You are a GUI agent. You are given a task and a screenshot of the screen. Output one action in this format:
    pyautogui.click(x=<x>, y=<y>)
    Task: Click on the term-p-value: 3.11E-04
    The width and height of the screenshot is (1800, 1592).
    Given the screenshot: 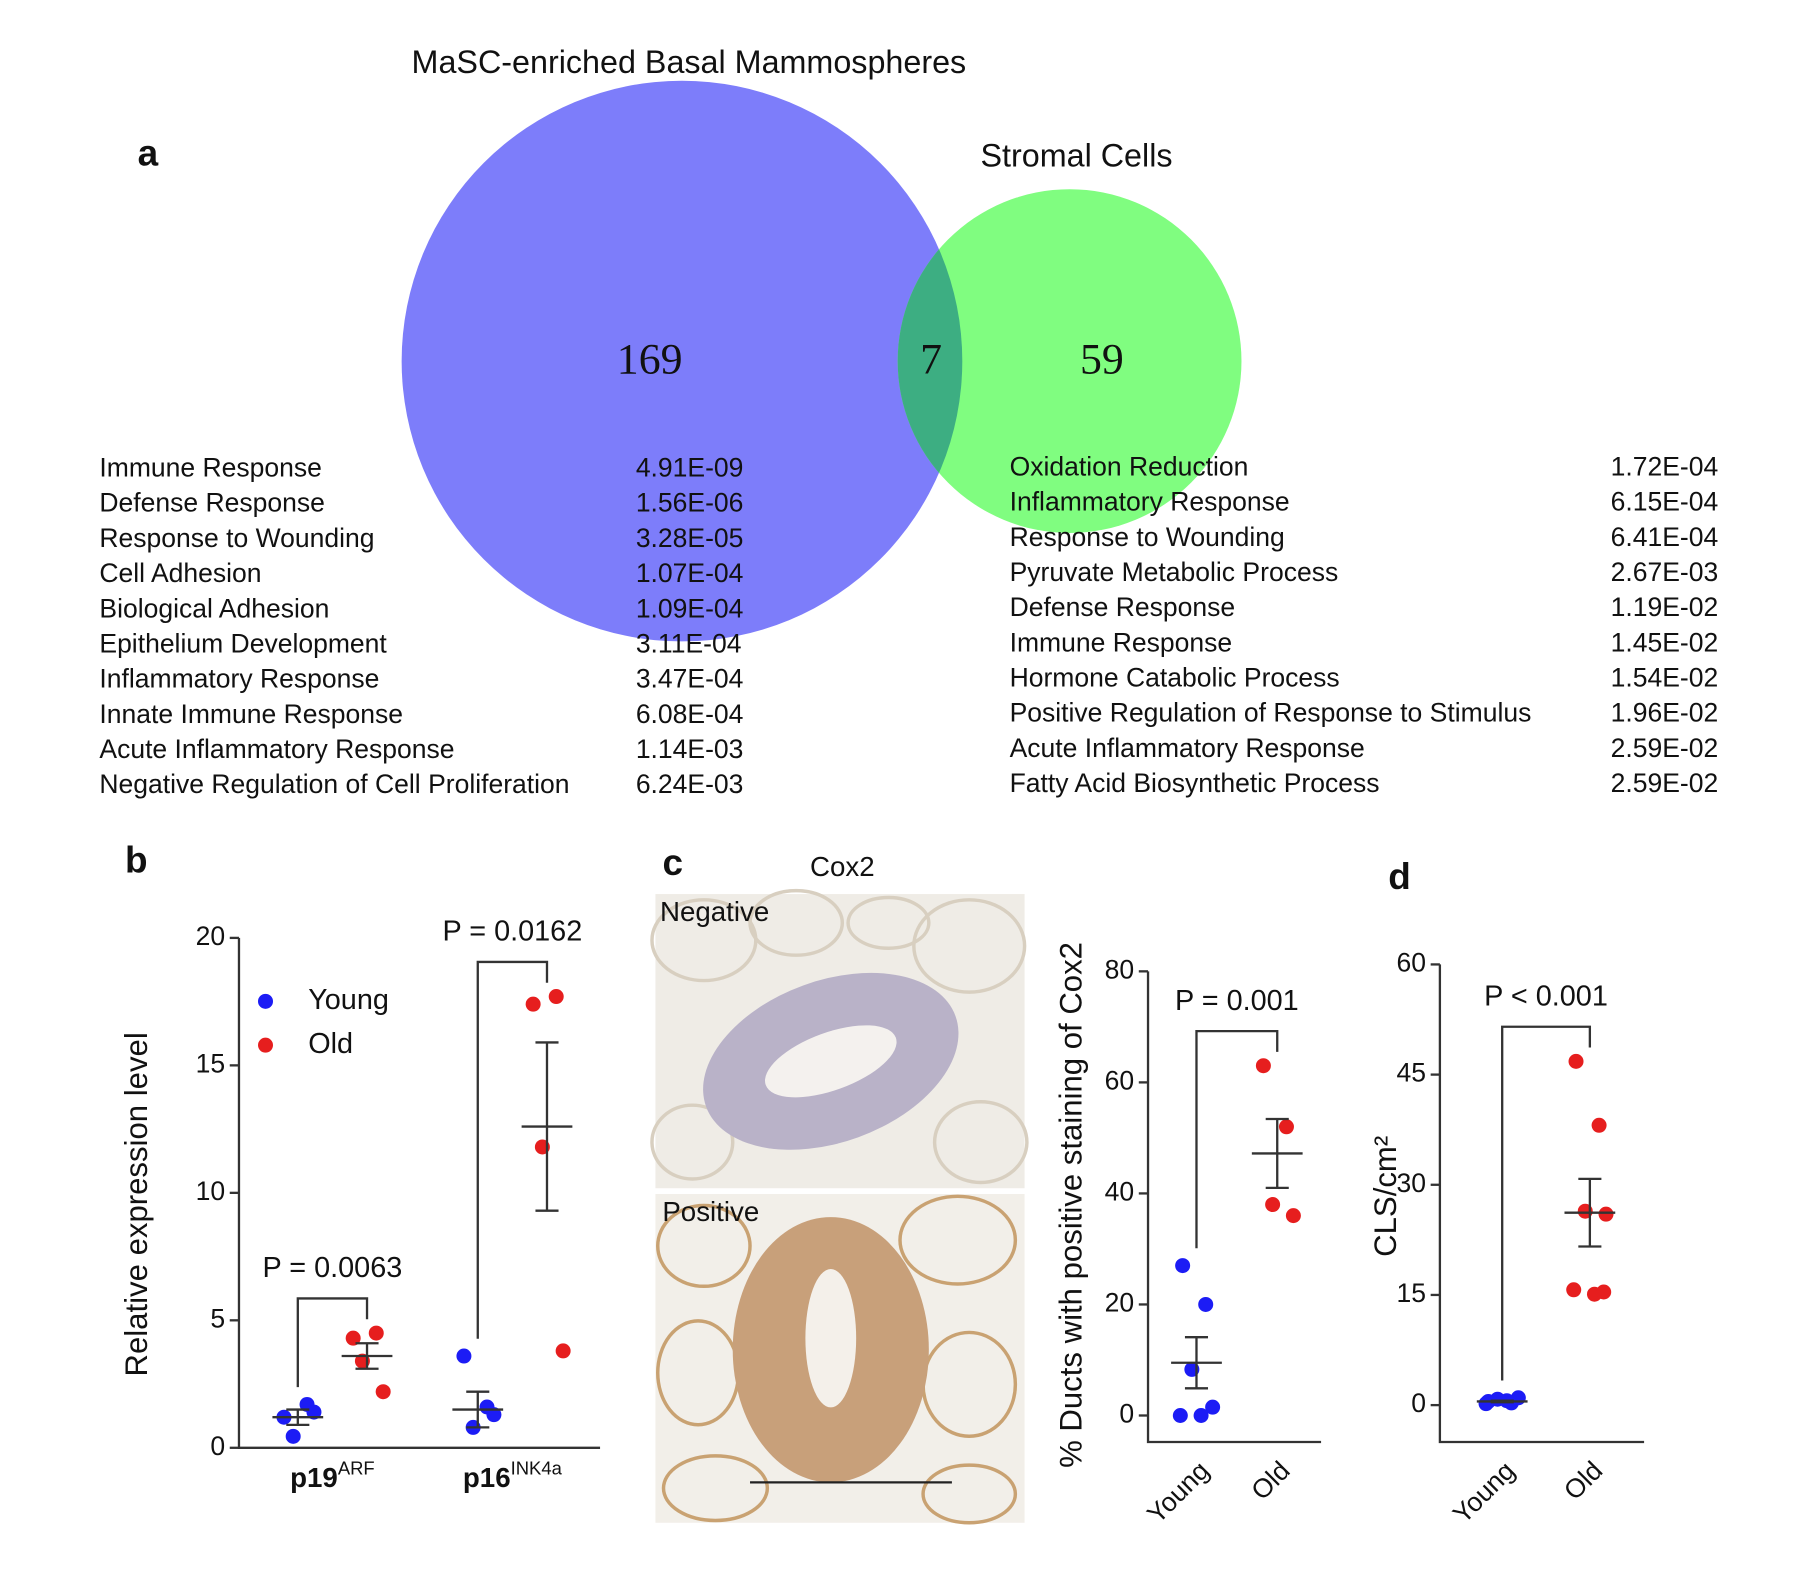 What is the action you would take?
    pyautogui.click(x=689, y=643)
    